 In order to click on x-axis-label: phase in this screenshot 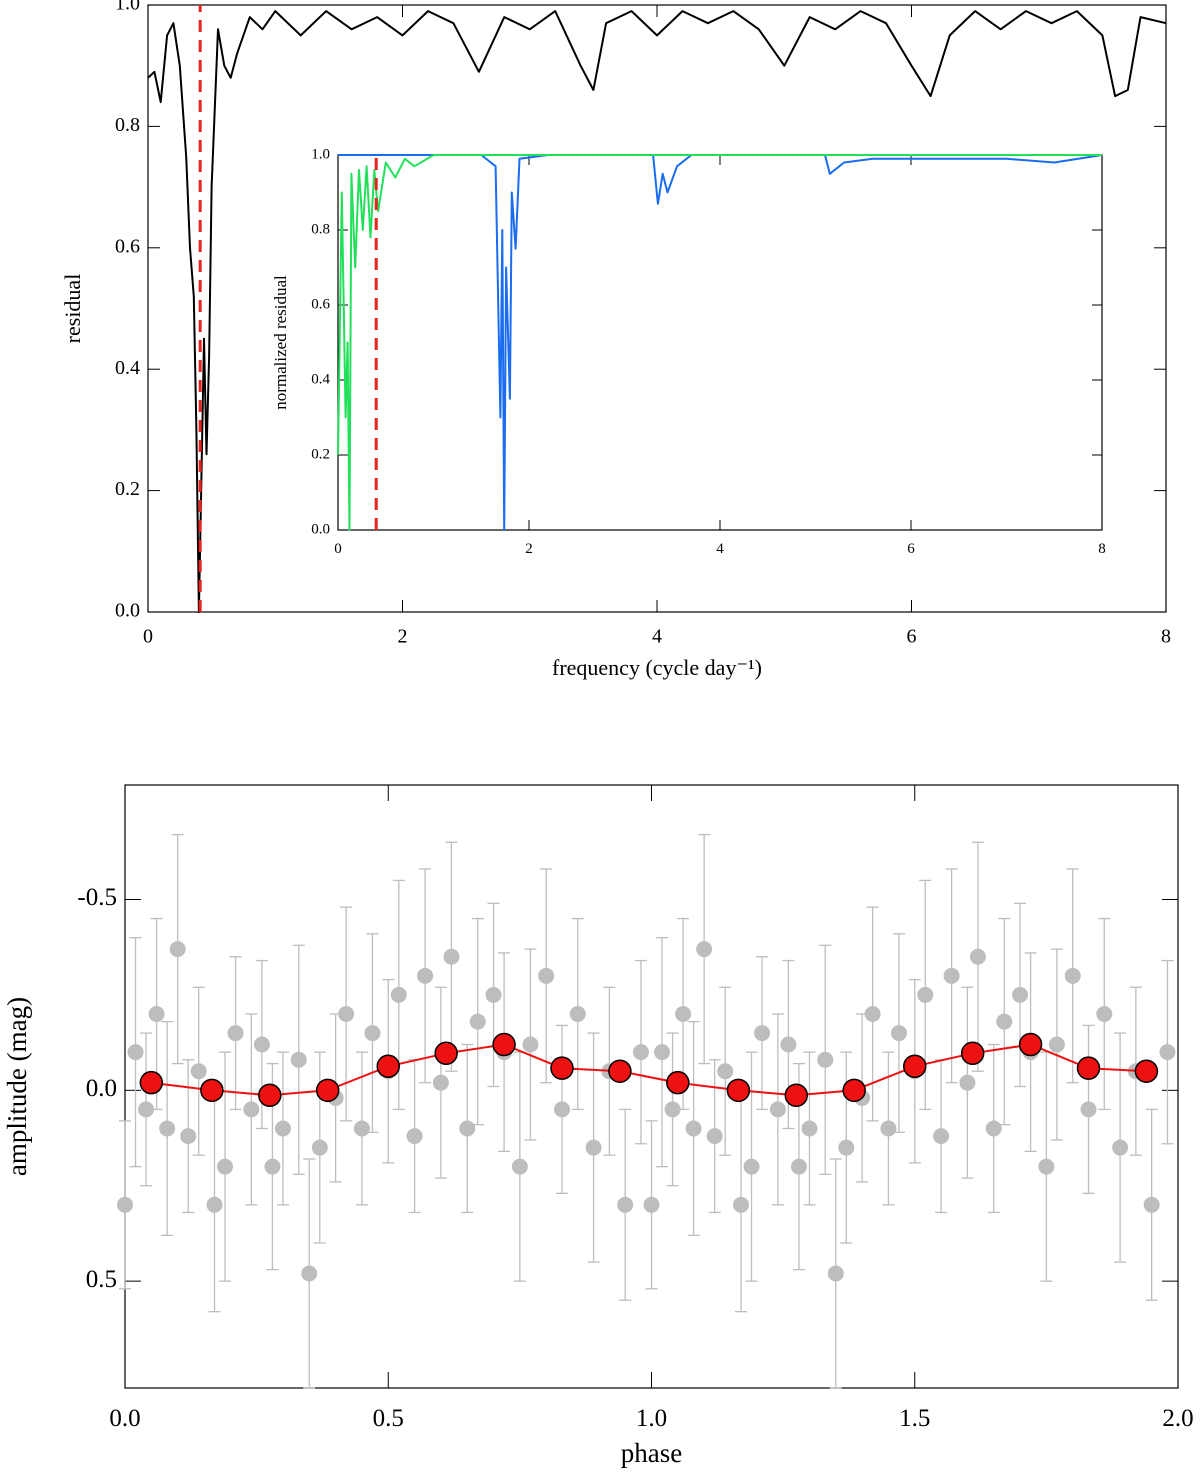, I will do `click(651, 1453)`.